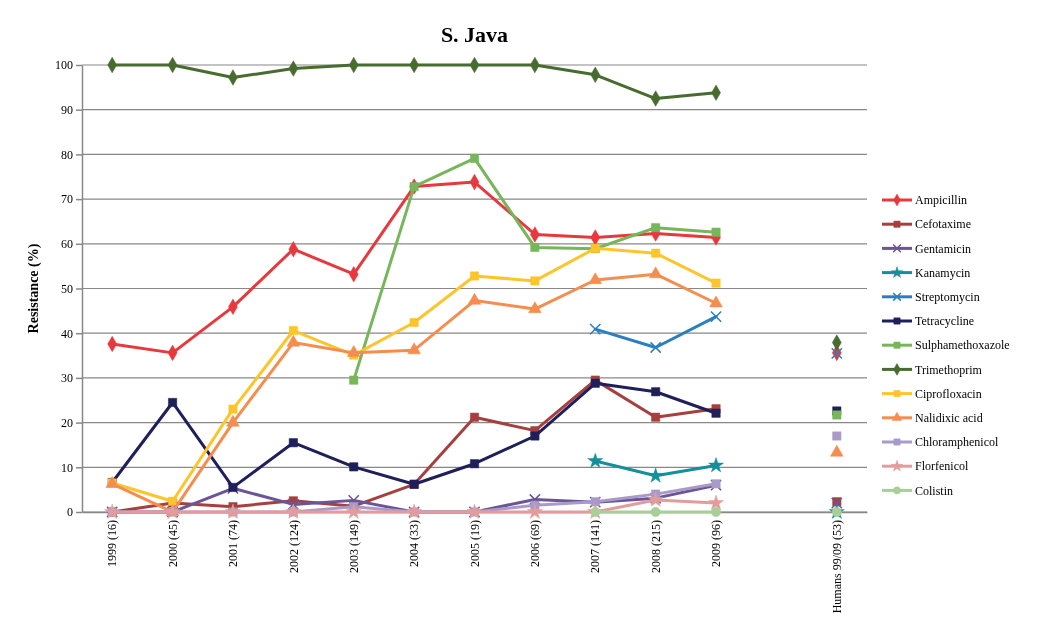 The image size is (1038, 636). I want to click on x-tick-label: 2004 (33), so click(414, 543).